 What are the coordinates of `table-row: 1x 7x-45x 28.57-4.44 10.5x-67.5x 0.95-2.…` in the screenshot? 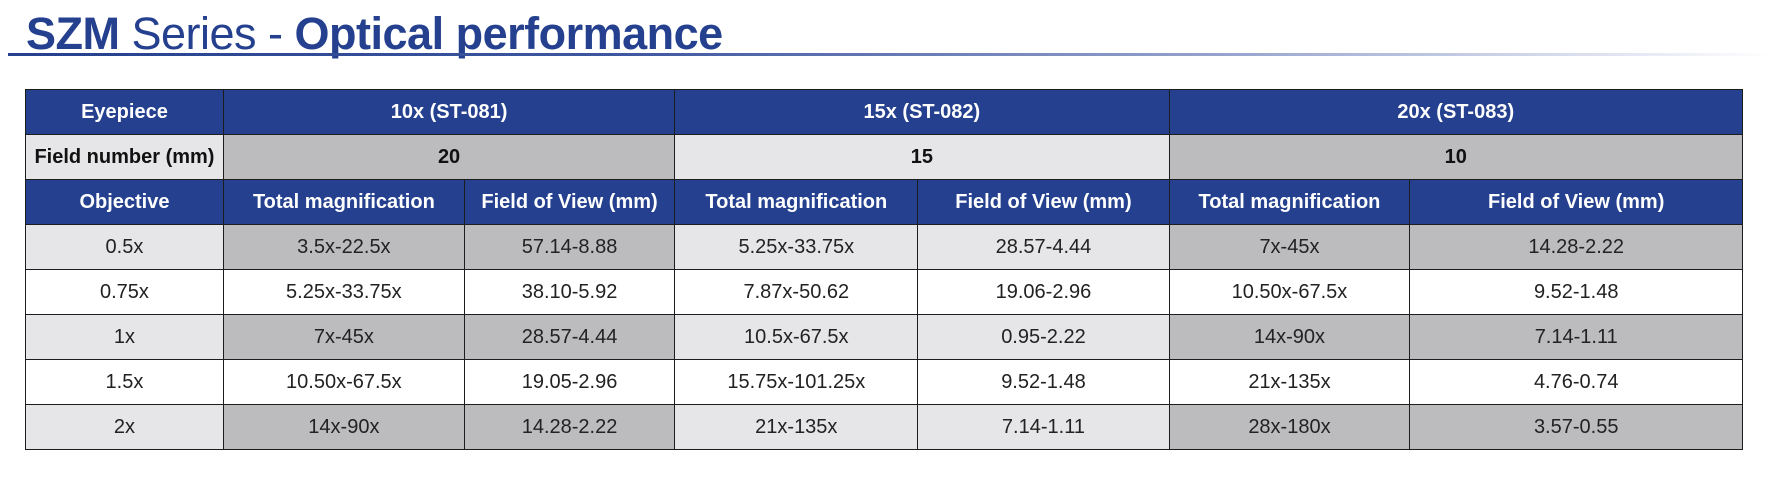 It's located at (884, 337).